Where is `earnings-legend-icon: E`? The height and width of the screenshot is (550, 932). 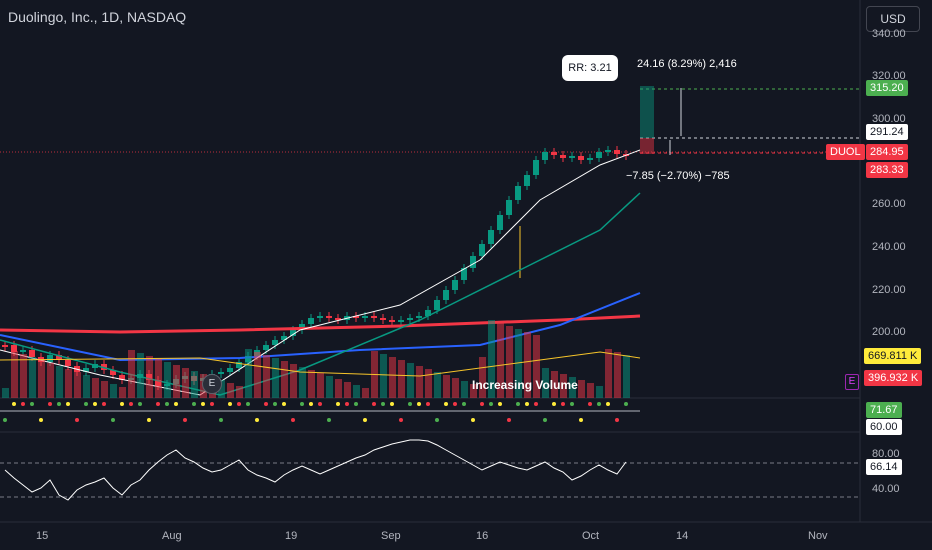 earnings-legend-icon: E is located at coordinates (852, 382).